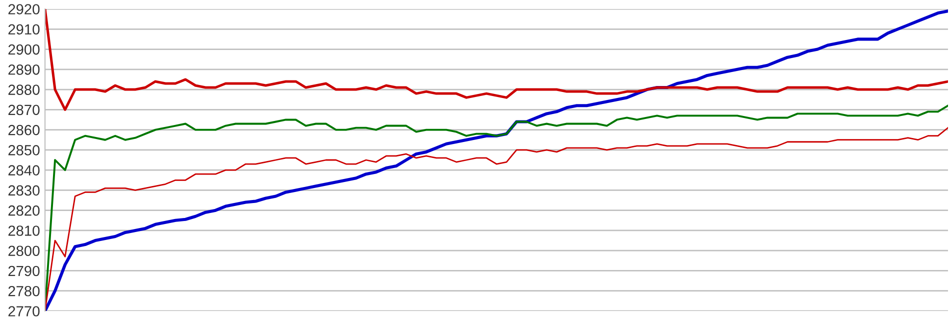 The image size is (950, 335). What do you see at coordinates (24, 271) in the screenshot?
I see `y-tick-label: 2790` at bounding box center [24, 271].